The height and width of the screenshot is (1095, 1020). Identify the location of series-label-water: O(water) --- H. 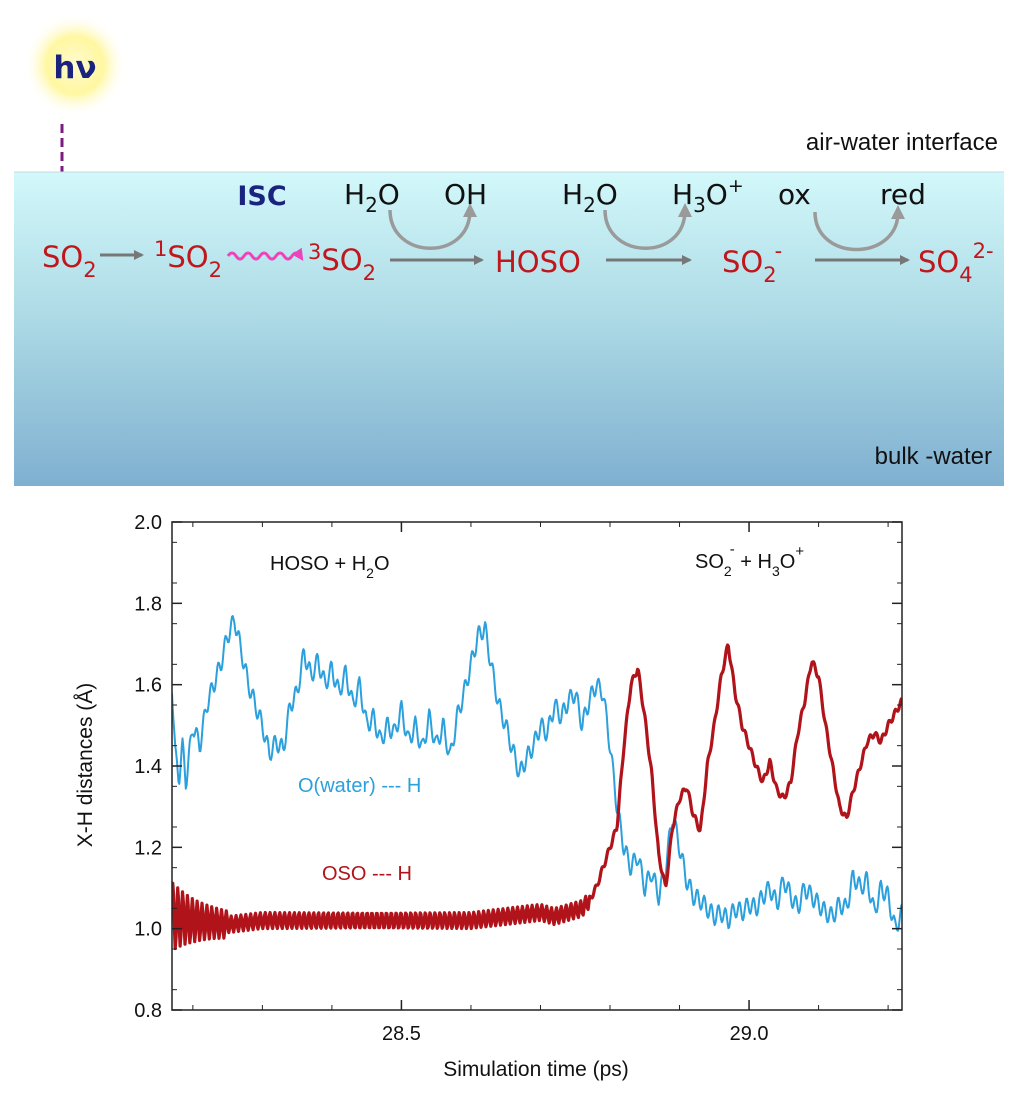
(359, 786).